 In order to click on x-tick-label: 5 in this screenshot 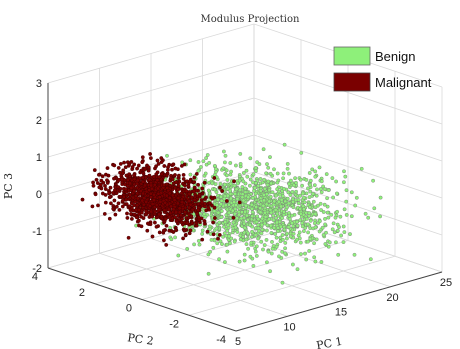, I will do `click(238, 342)`.